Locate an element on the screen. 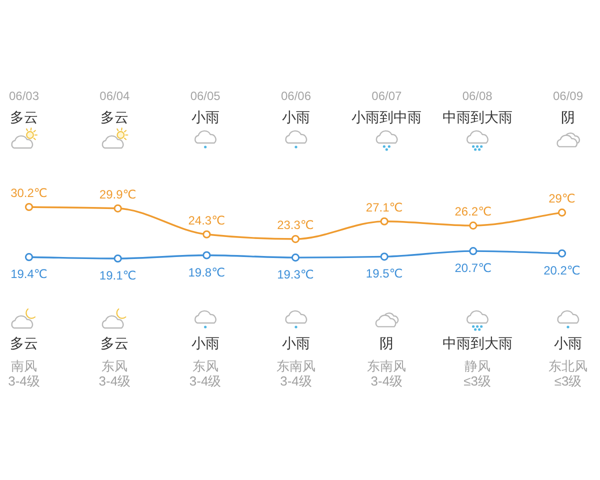  data-label: 26.2℃ is located at coordinates (473, 211).